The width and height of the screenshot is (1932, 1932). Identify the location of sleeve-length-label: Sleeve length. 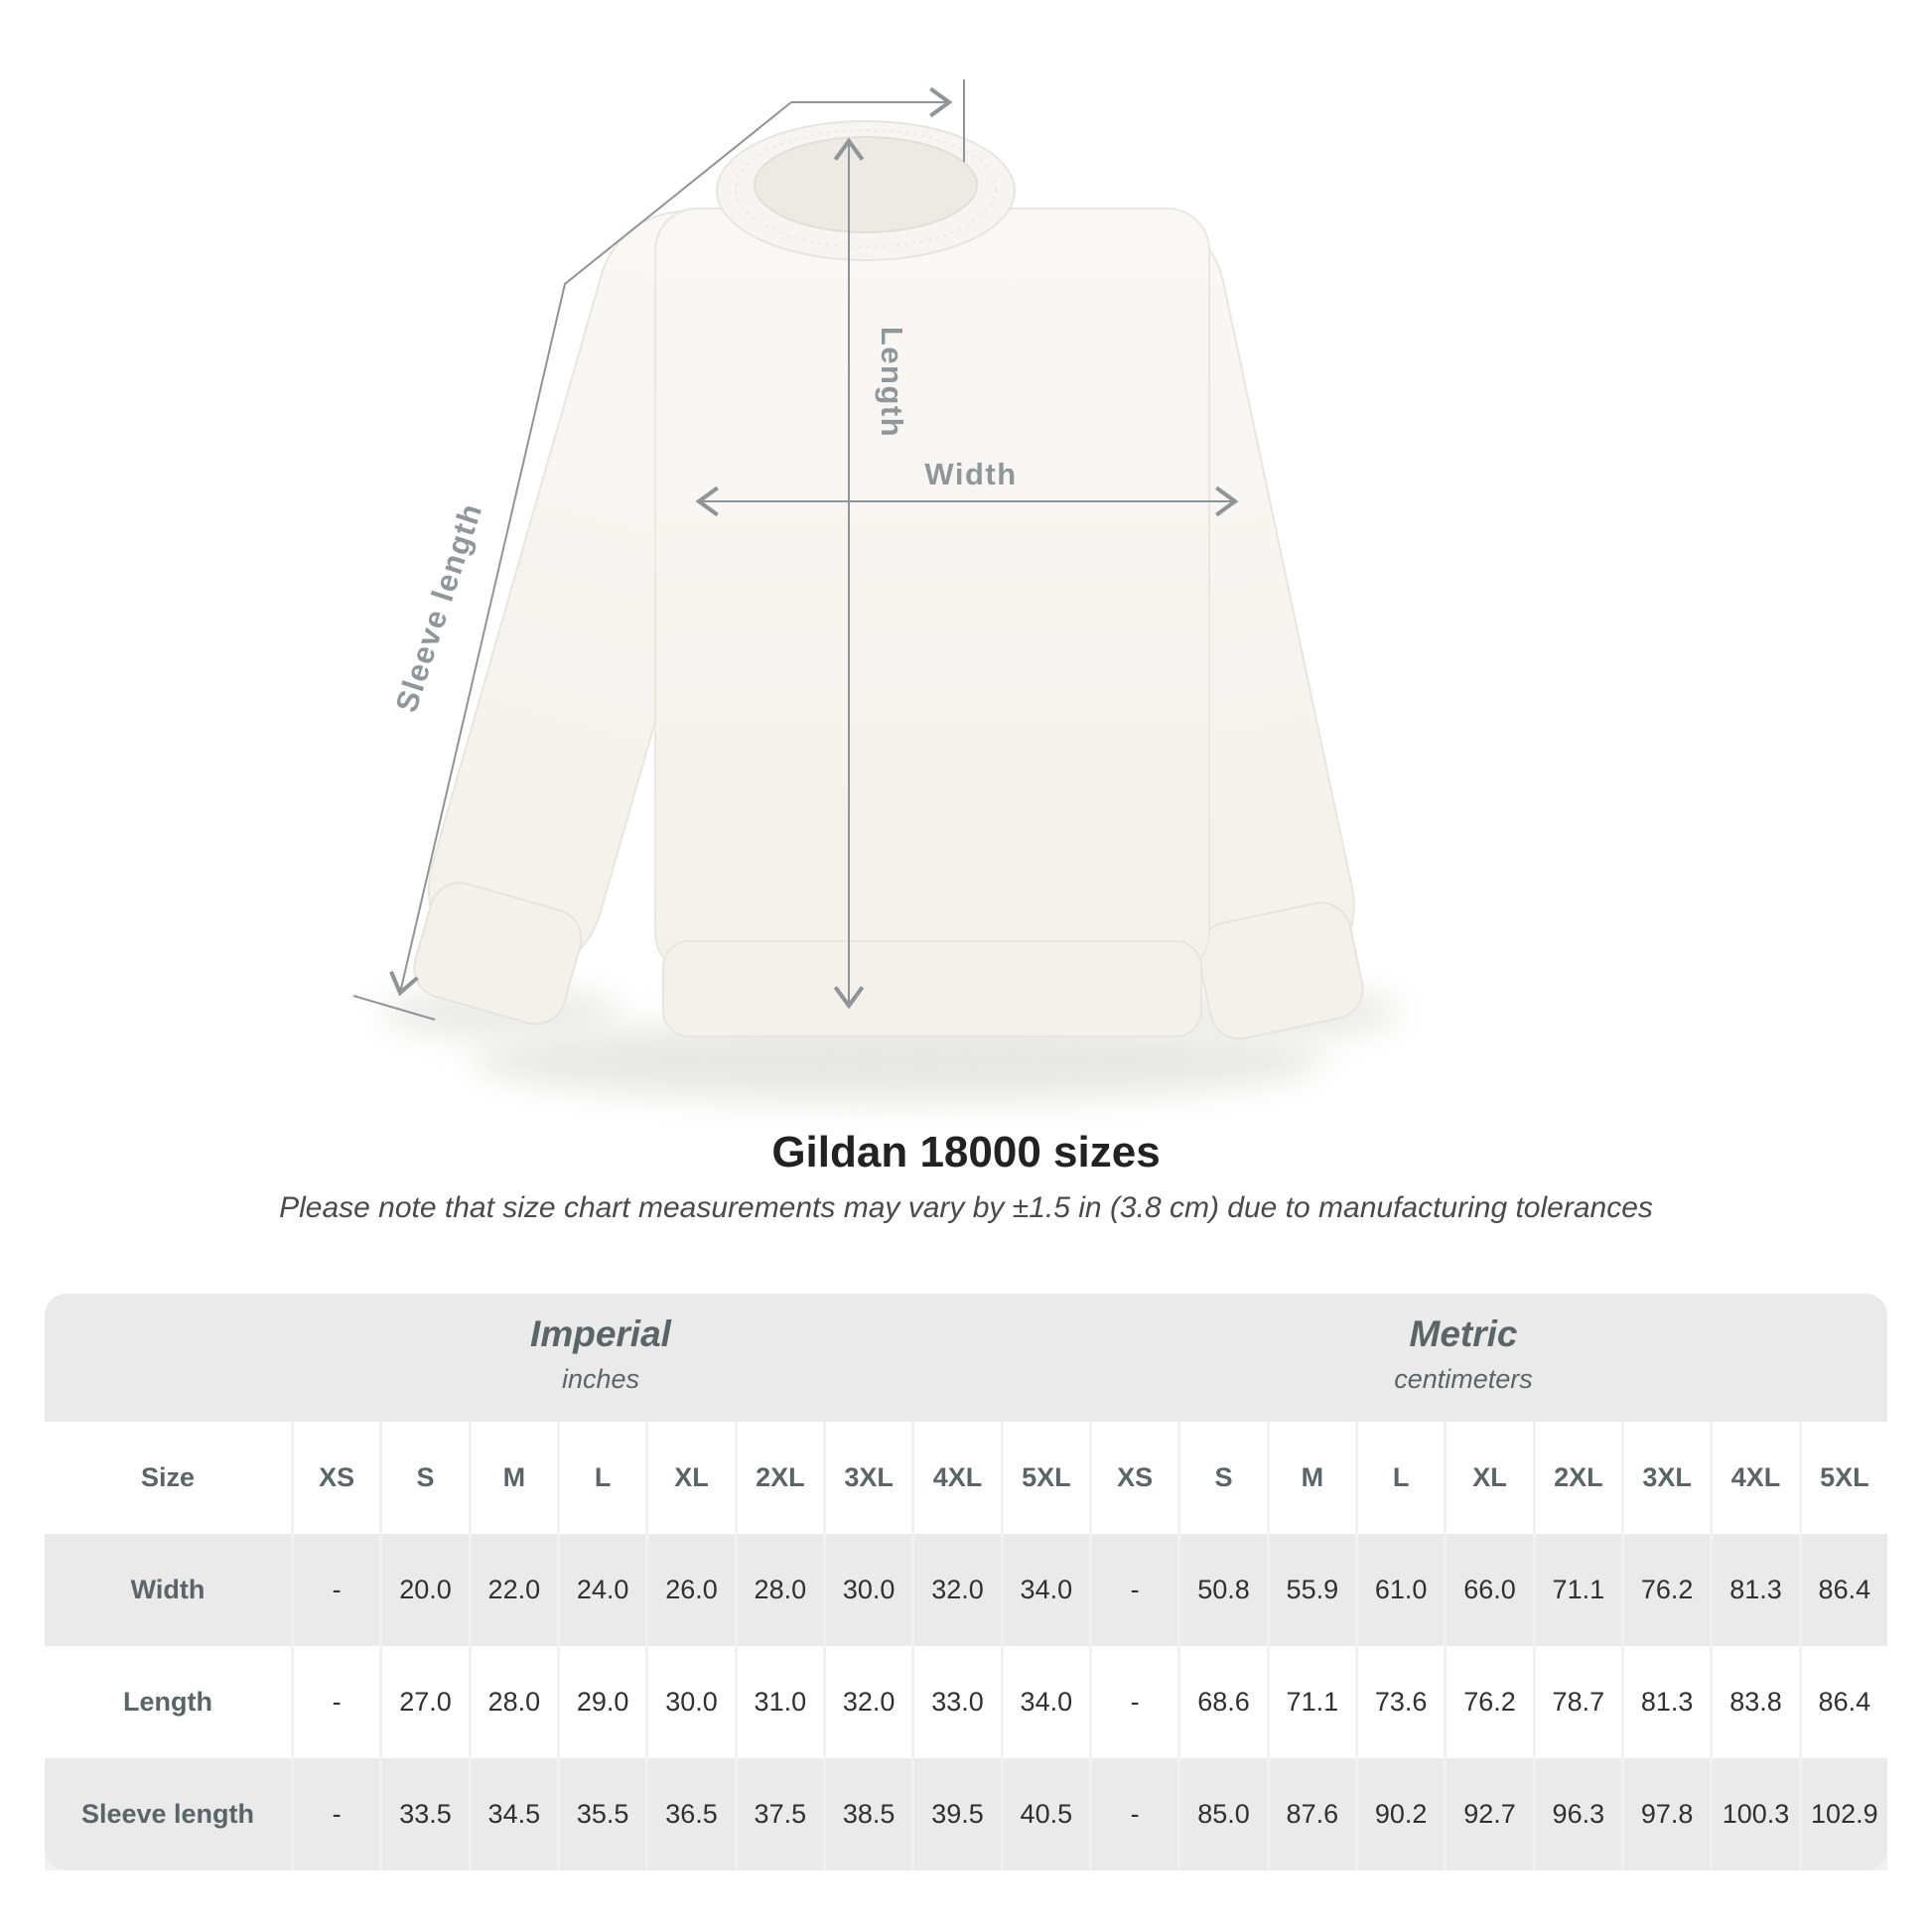
(438, 607).